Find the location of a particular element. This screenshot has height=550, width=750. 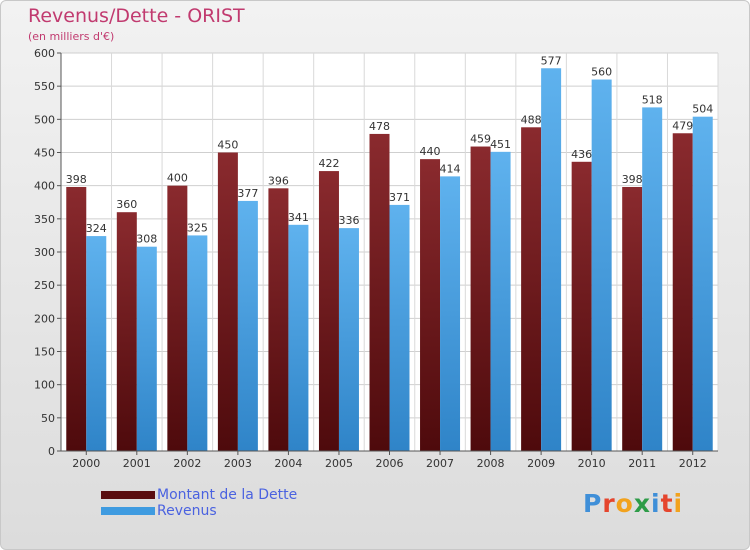

y-tick-label: 550 is located at coordinates (44, 86).